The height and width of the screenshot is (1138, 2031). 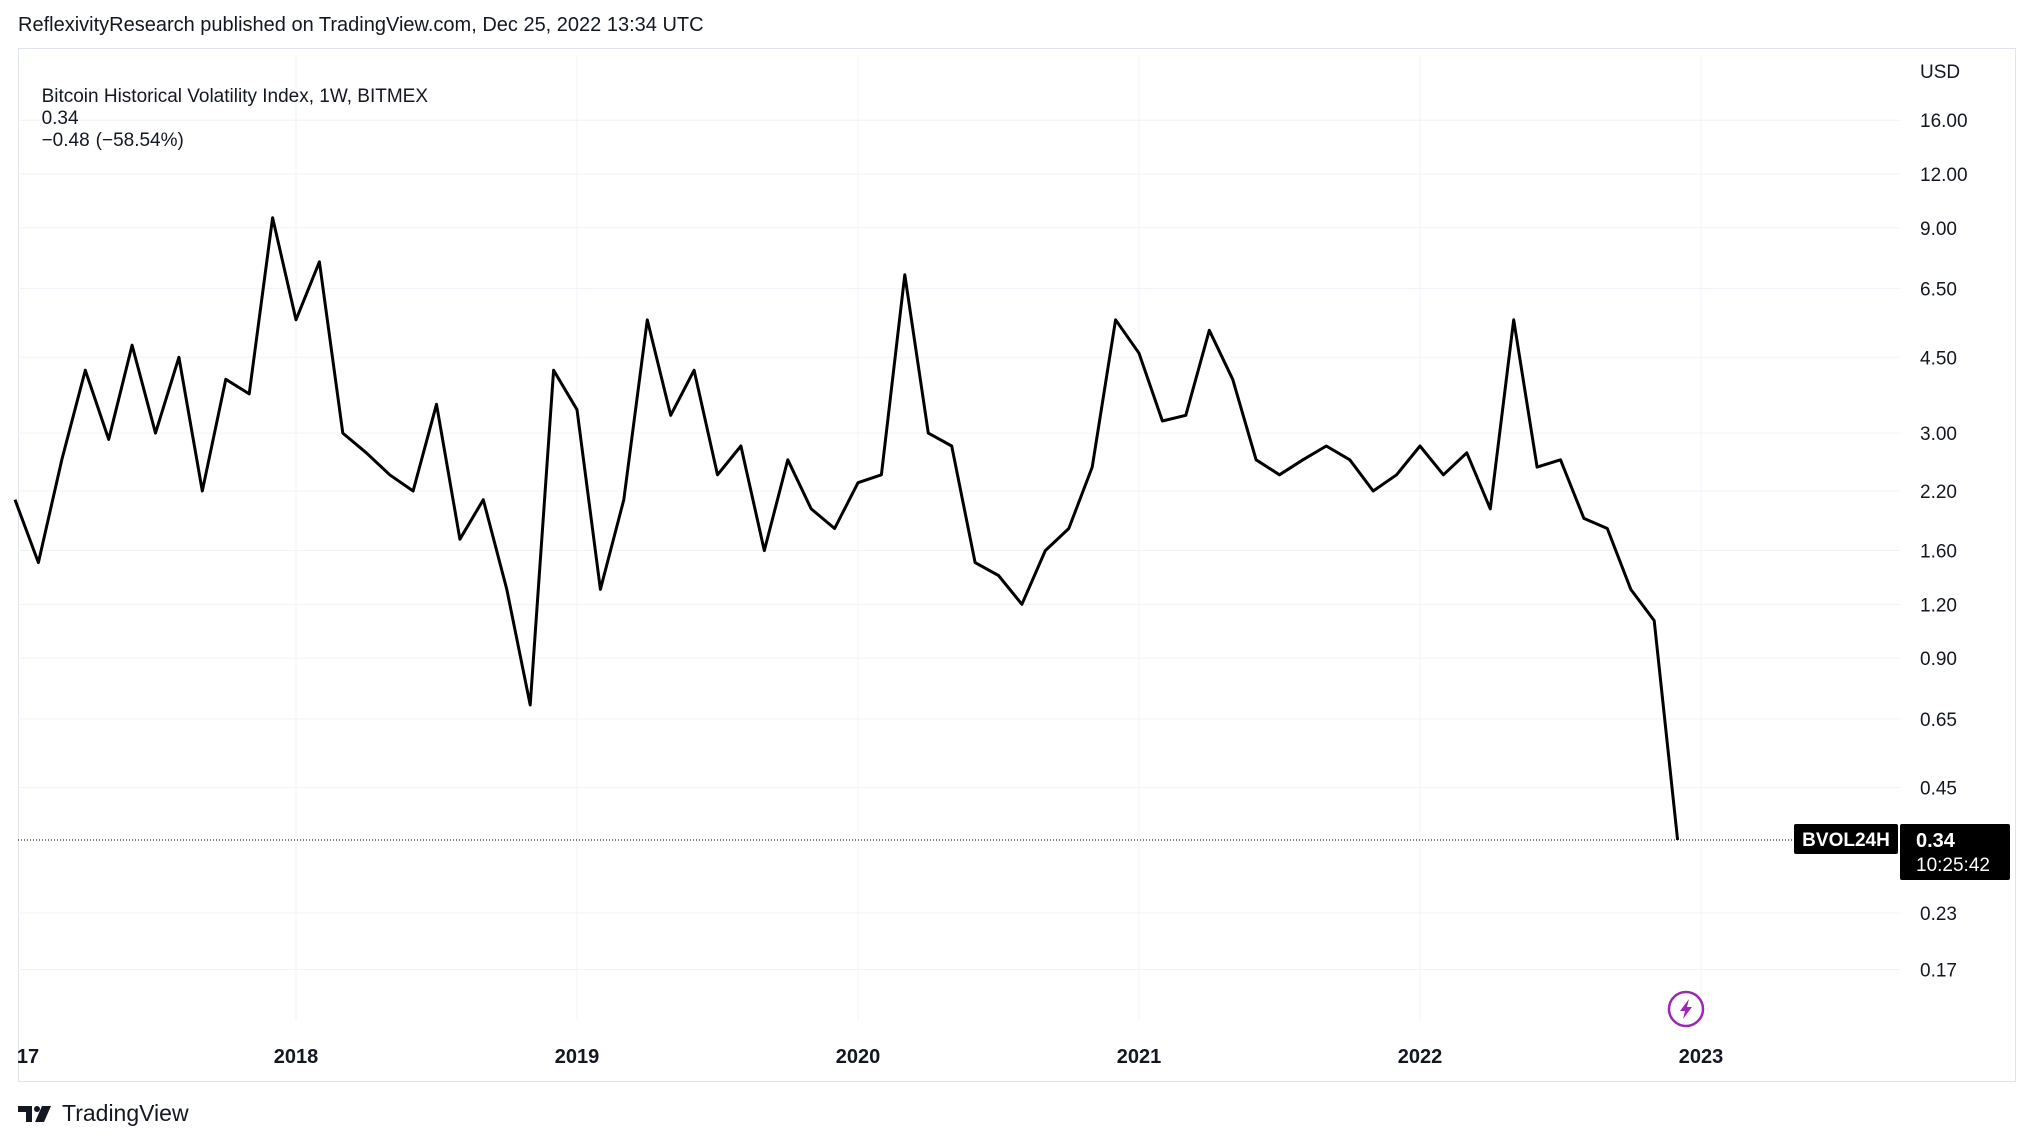 I want to click on series-tag-label: BVOL24H, so click(x=1846, y=840).